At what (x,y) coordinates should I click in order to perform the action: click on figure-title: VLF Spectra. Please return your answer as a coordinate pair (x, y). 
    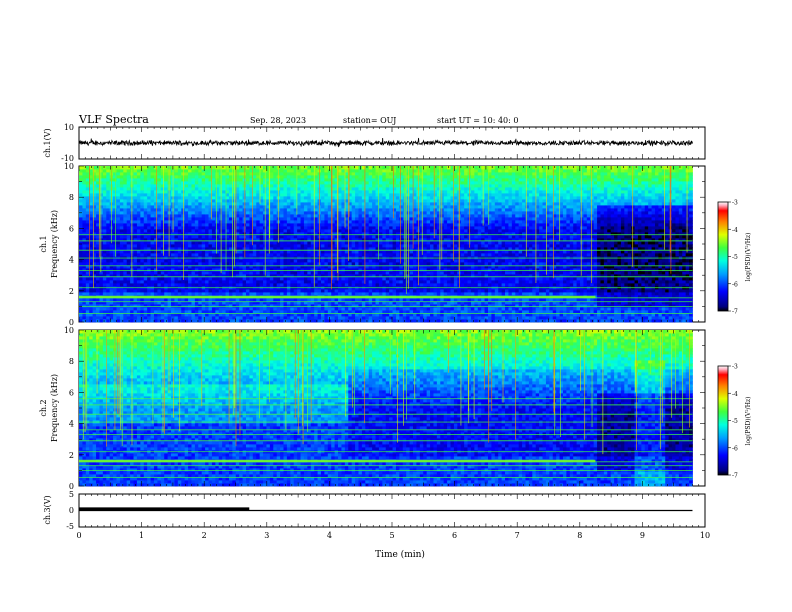
    Looking at the image, I should click on (113, 119).